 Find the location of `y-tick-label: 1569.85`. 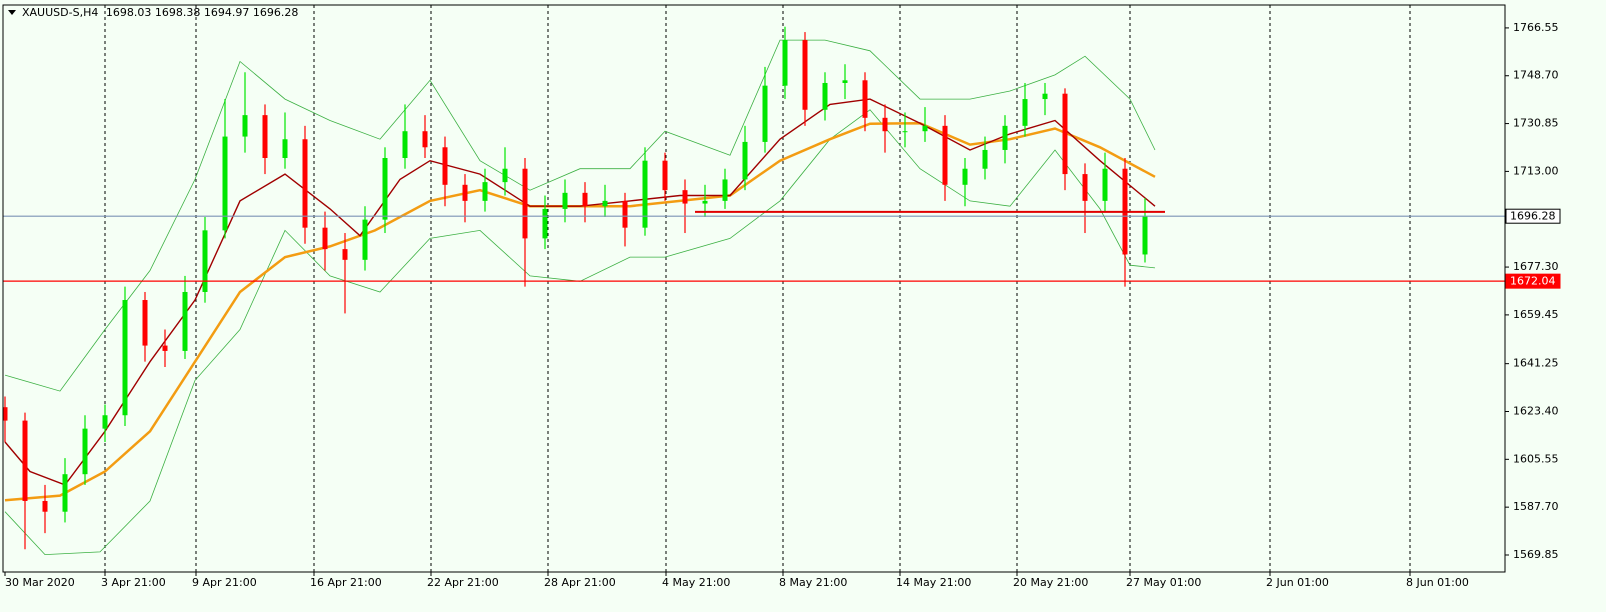

y-tick-label: 1569.85 is located at coordinates (1536, 554).